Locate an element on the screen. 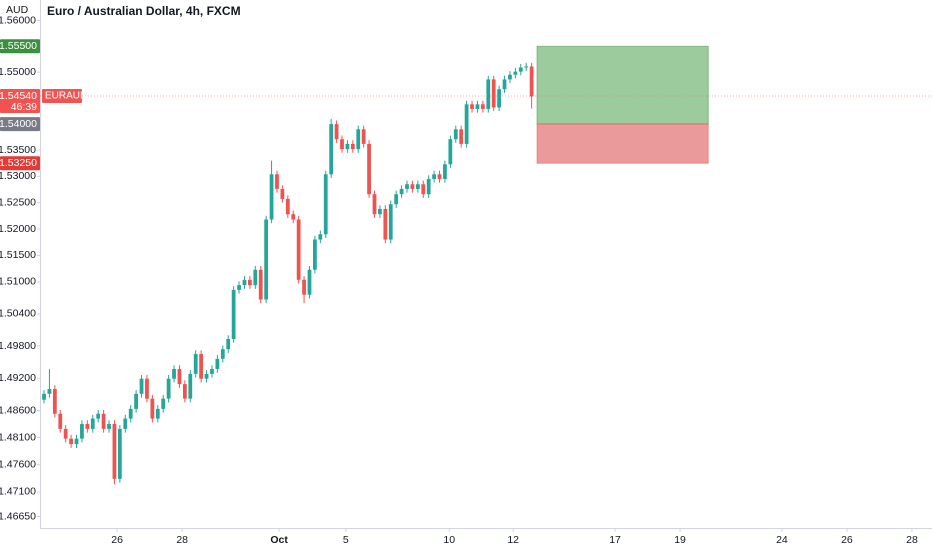 This screenshot has width=932, height=550. y-tick-label: 1.48100 is located at coordinates (18, 437).